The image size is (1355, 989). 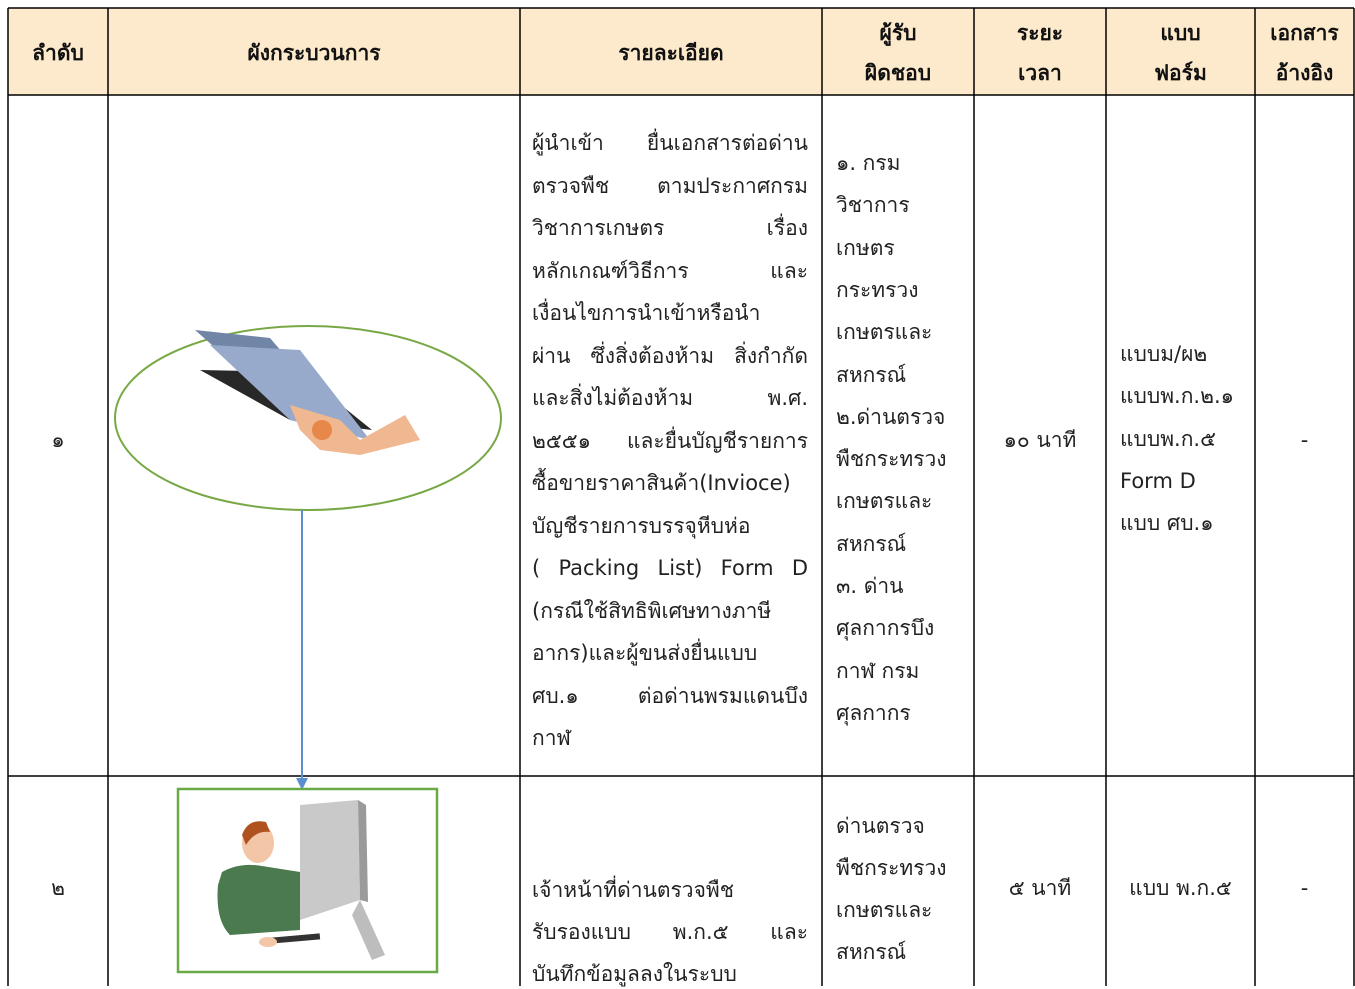 I want to click on detail-line: บัญชีรายการบรรจุหีบห่อ, so click(x=641, y=525).